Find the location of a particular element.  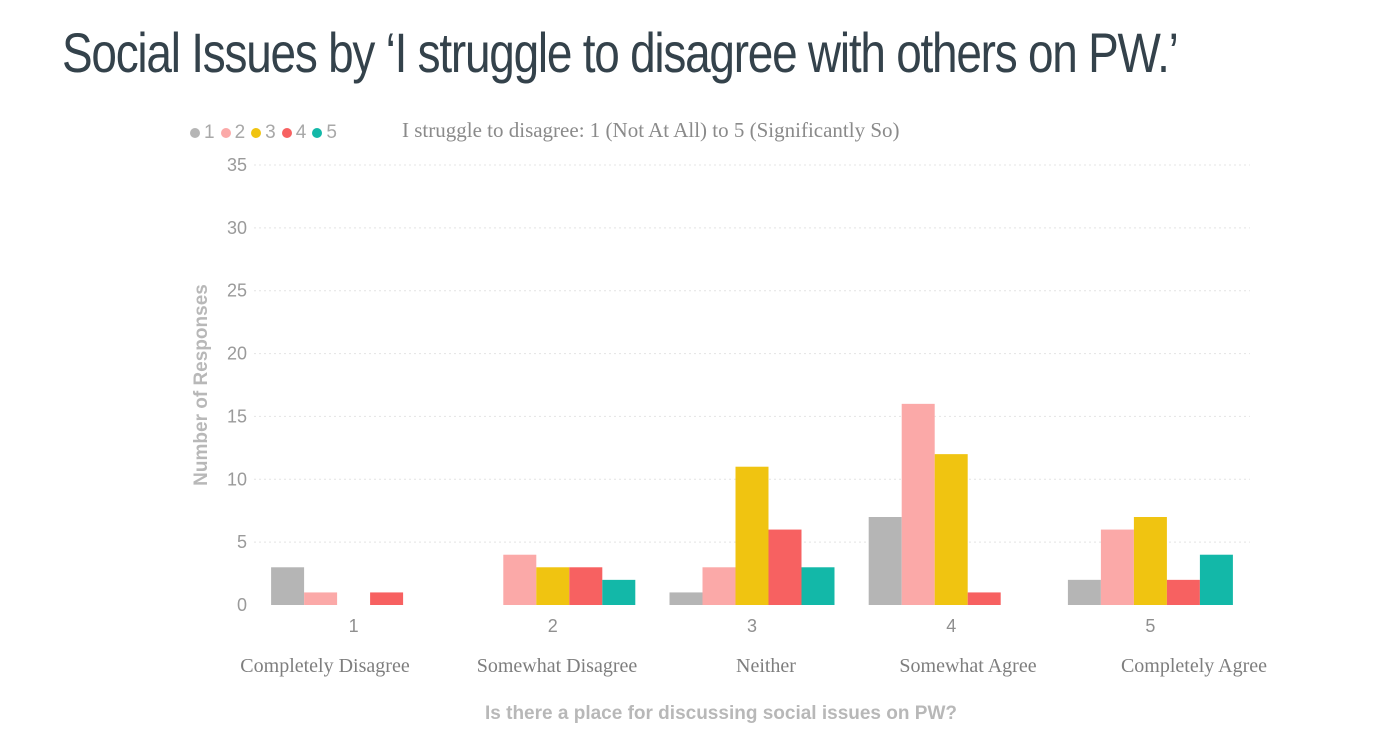

y-tick-label: 0 is located at coordinates (242, 605).